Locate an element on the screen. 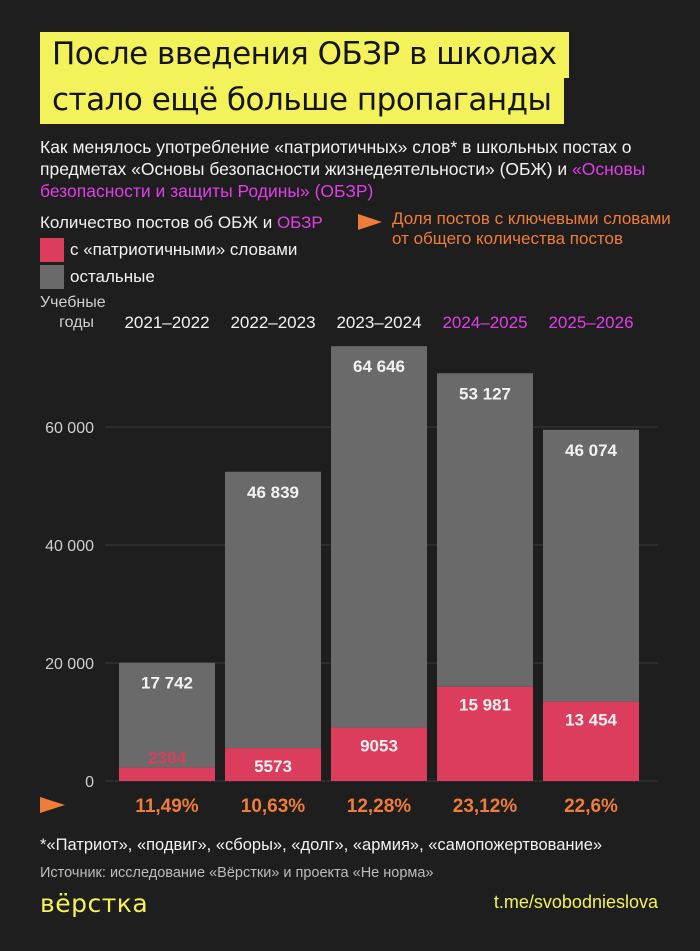 The height and width of the screenshot is (951, 700). y-tick-label: 20 000 is located at coordinates (69, 664).